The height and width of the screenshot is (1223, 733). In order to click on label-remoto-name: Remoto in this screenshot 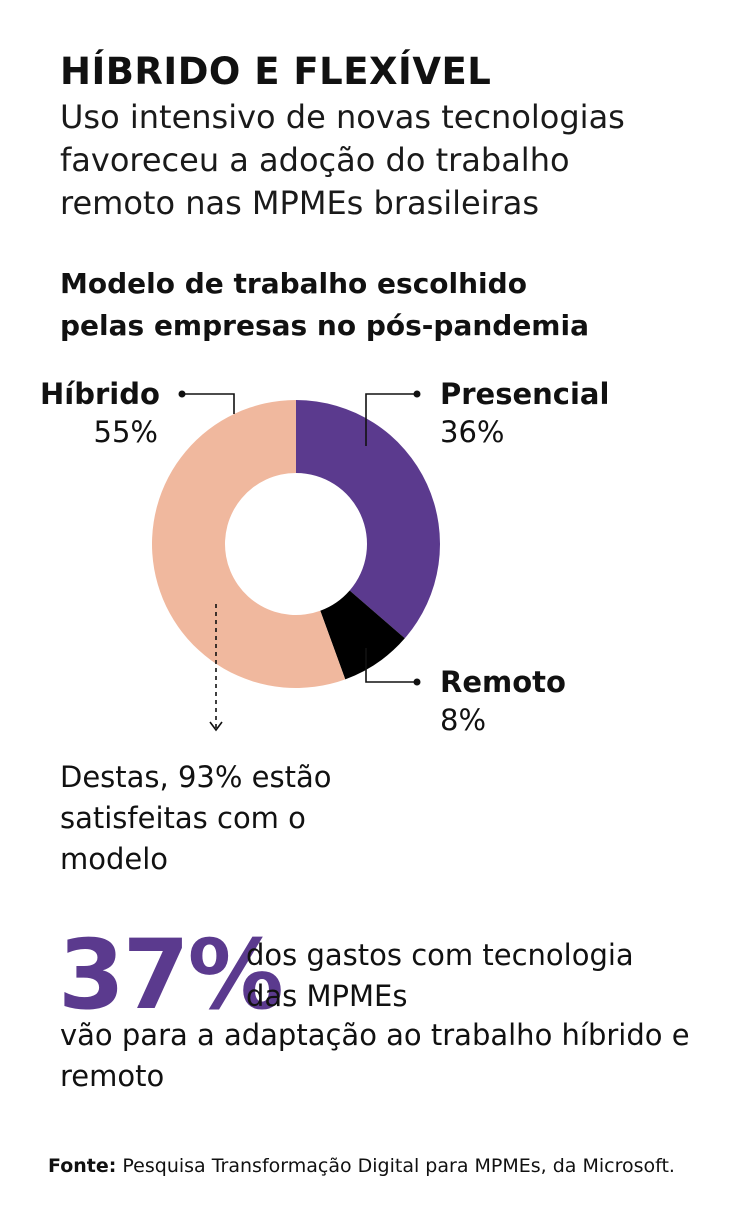, I will do `click(503, 682)`.